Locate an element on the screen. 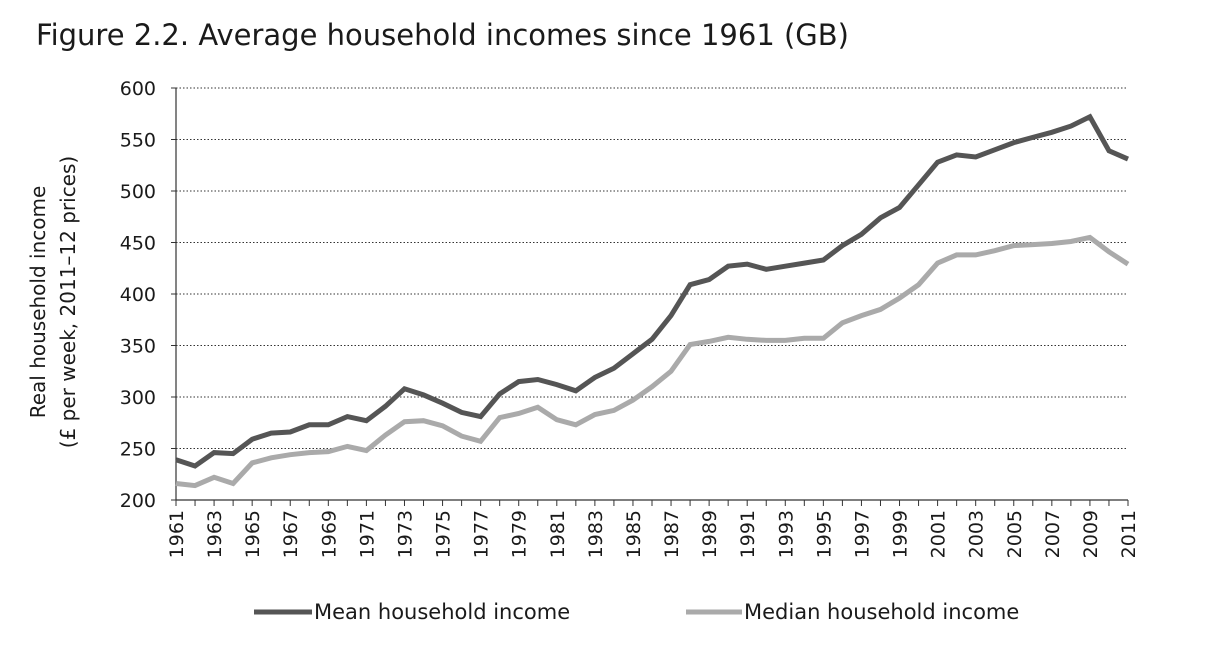  x-tick-label: 1979 is located at coordinates (520, 534).